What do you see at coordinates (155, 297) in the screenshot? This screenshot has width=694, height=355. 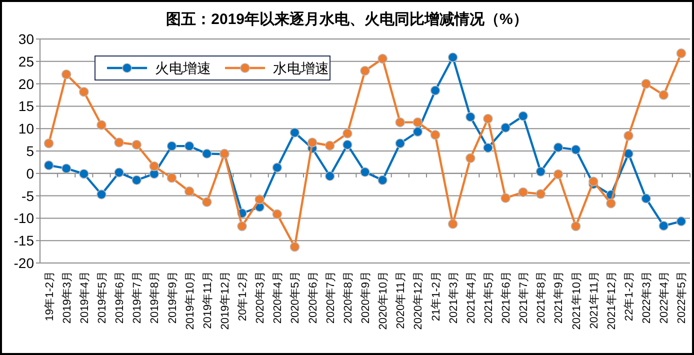 I see `x-tick-label: 2019年8月` at bounding box center [155, 297].